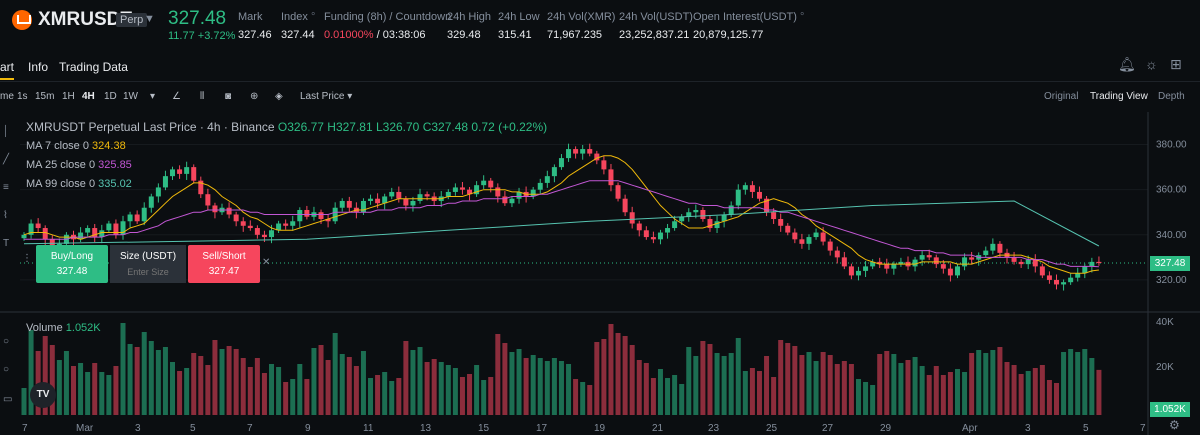  I want to click on line-chart-icon: ∠, so click(176, 96).